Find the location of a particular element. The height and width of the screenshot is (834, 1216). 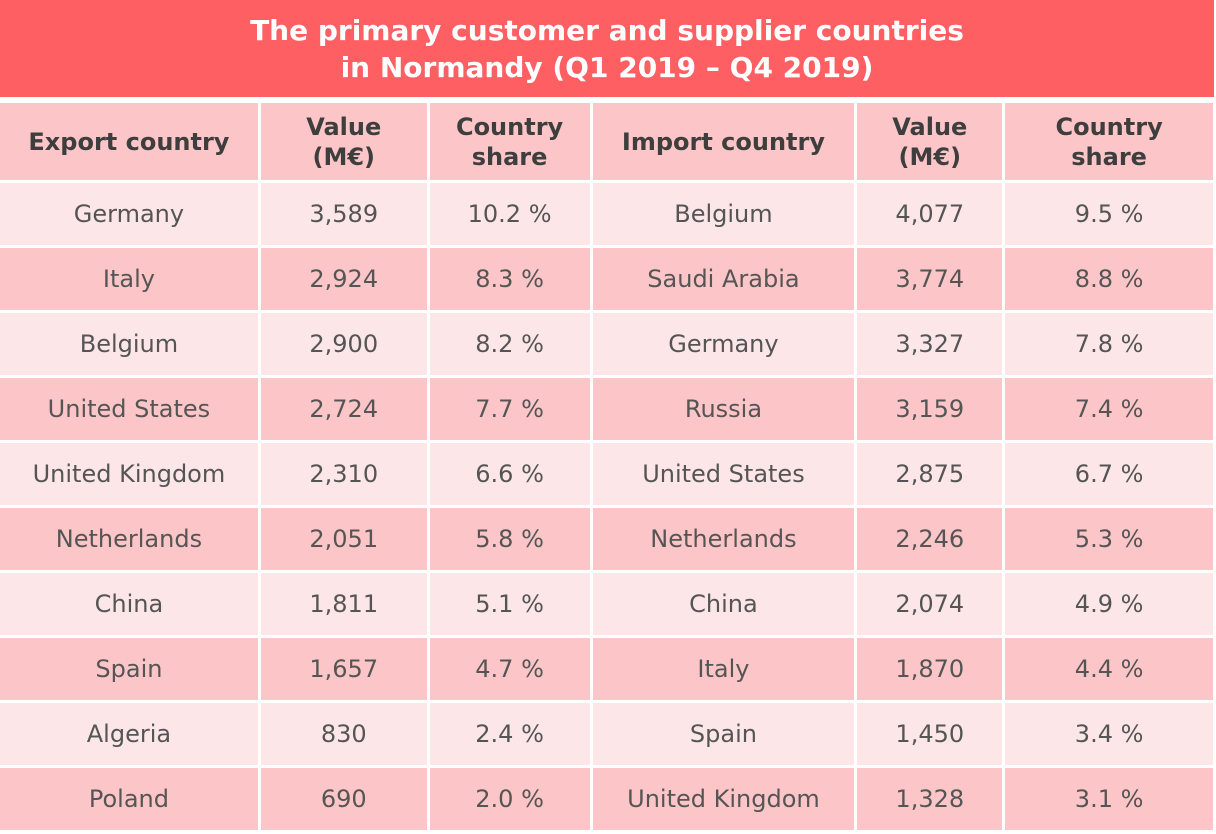

cell-export-country: Algeria is located at coordinates (129, 734).